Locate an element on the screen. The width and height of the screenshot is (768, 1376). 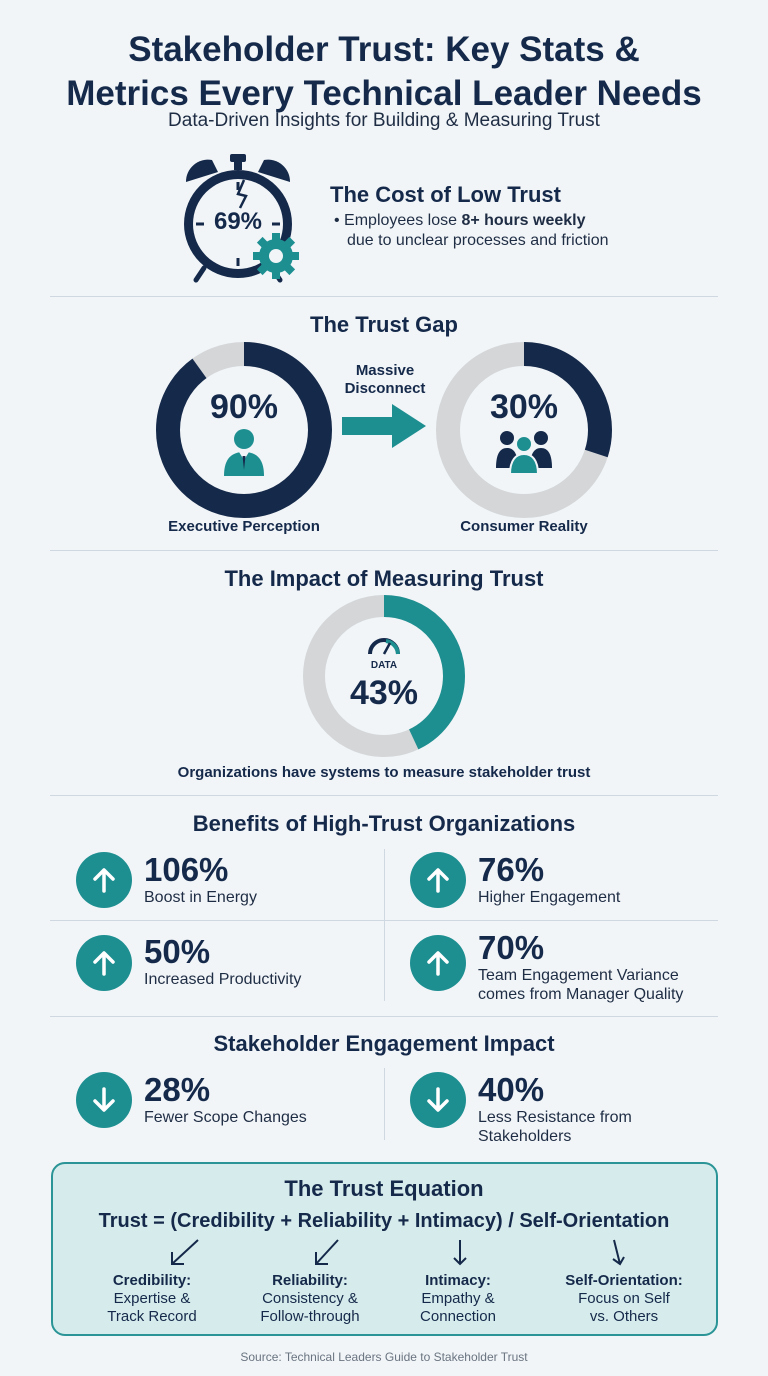
term-intimacy: Intimacy: Empathy & Connection is located at coordinates (458, 1298).